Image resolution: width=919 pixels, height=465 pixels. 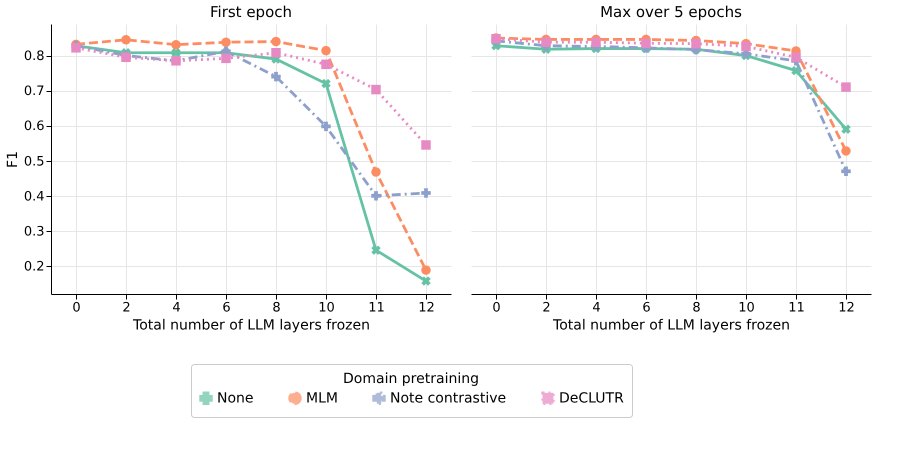 What do you see at coordinates (34, 232) in the screenshot?
I see `y-tick-label: 0.3` at bounding box center [34, 232].